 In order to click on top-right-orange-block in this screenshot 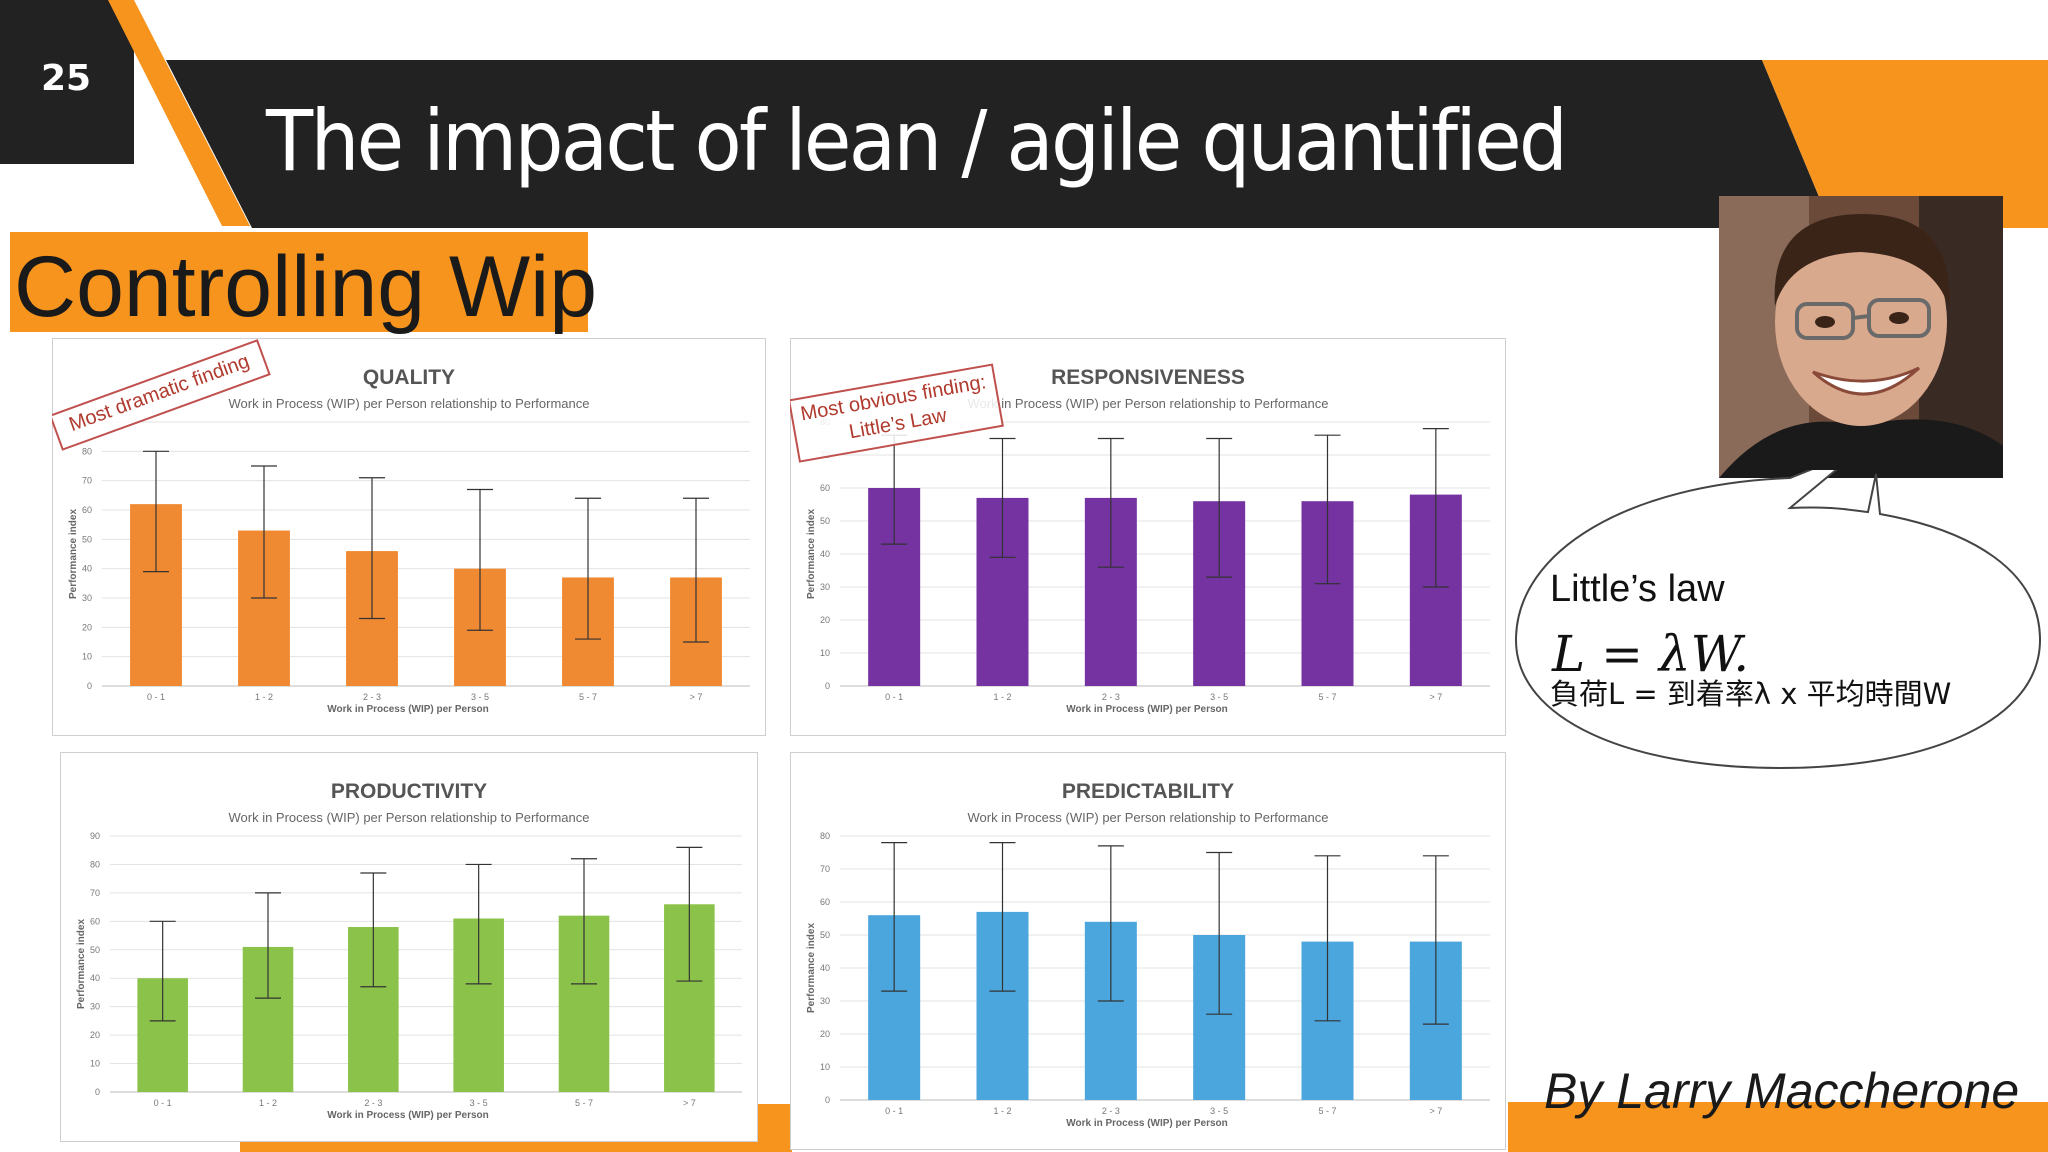, I will do `click(1905, 144)`.